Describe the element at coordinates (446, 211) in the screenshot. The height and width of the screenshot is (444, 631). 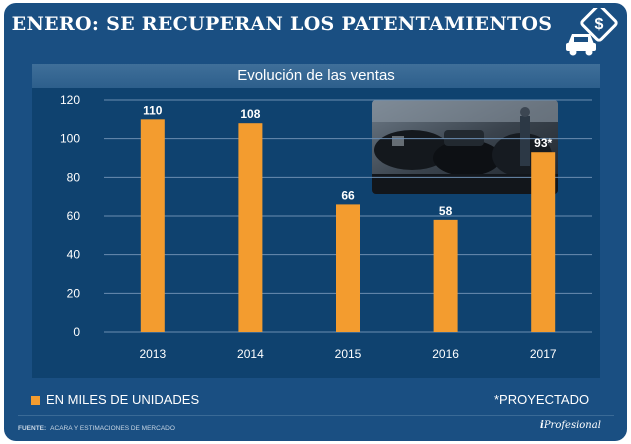
I see `bar-value-label: 58` at that location.